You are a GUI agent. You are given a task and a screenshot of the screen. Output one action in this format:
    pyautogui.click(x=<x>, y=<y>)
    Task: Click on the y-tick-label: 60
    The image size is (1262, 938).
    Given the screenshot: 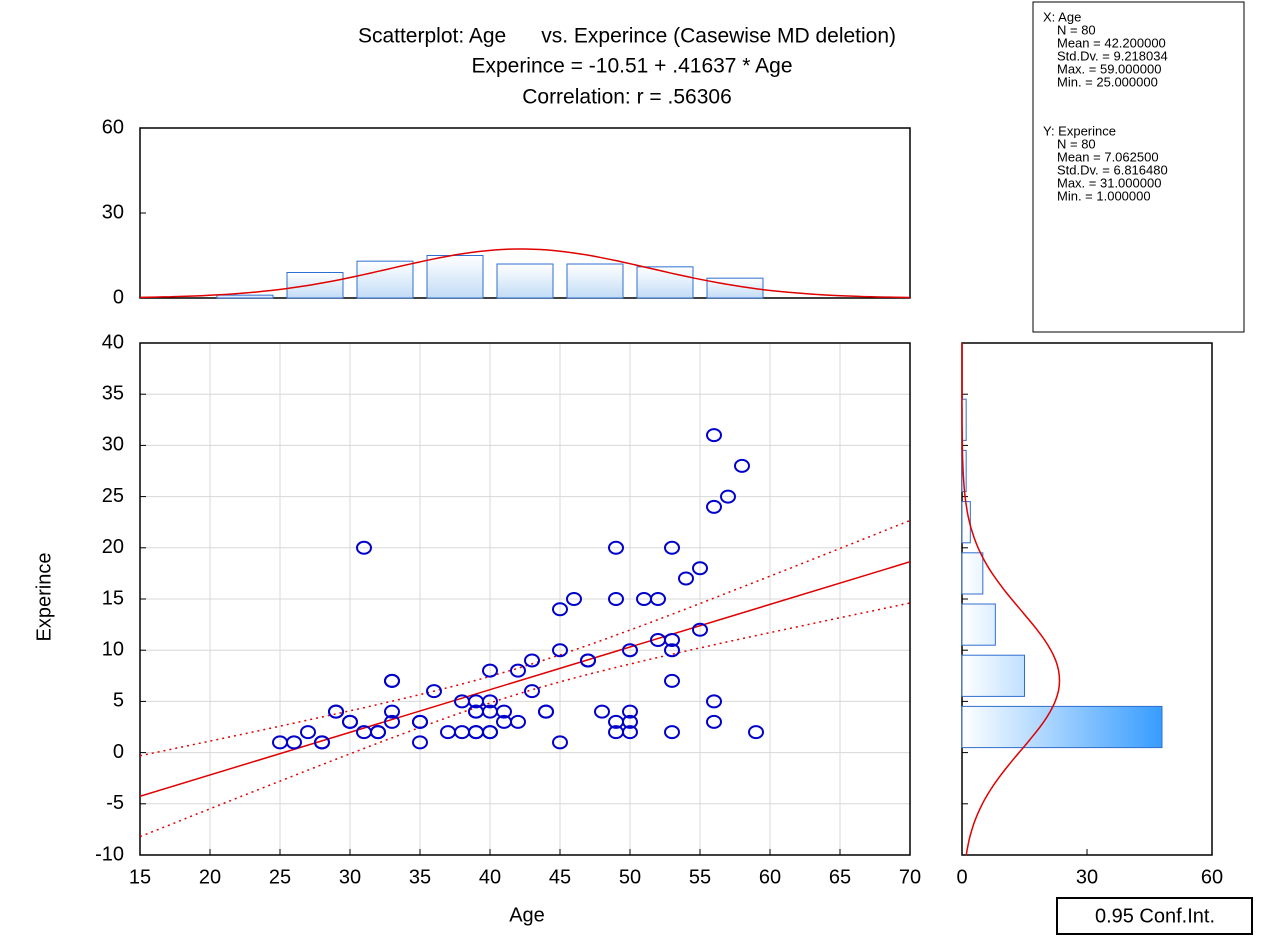 What is the action you would take?
    pyautogui.click(x=113, y=127)
    